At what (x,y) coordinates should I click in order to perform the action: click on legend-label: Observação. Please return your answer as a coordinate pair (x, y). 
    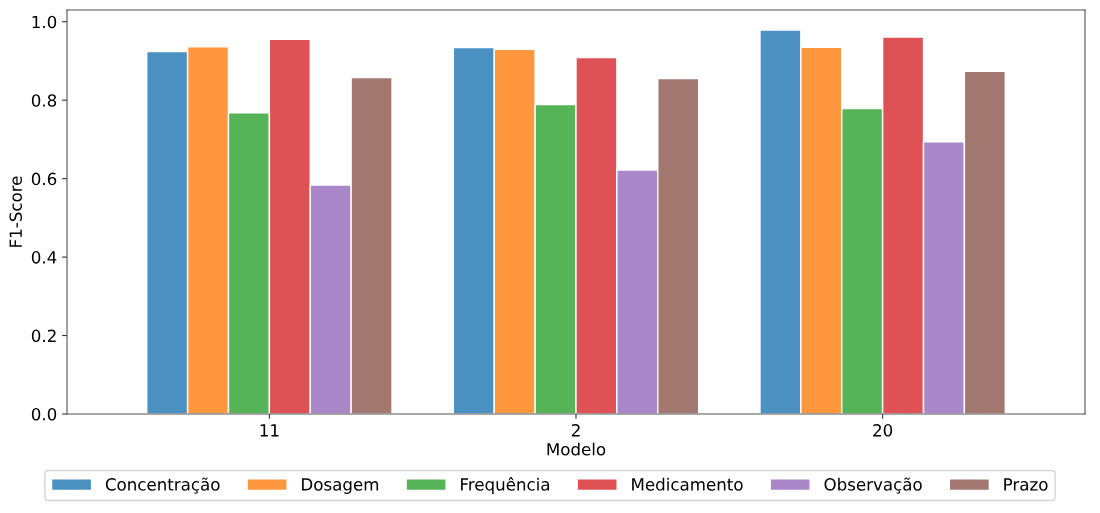
    Looking at the image, I should click on (873, 485).